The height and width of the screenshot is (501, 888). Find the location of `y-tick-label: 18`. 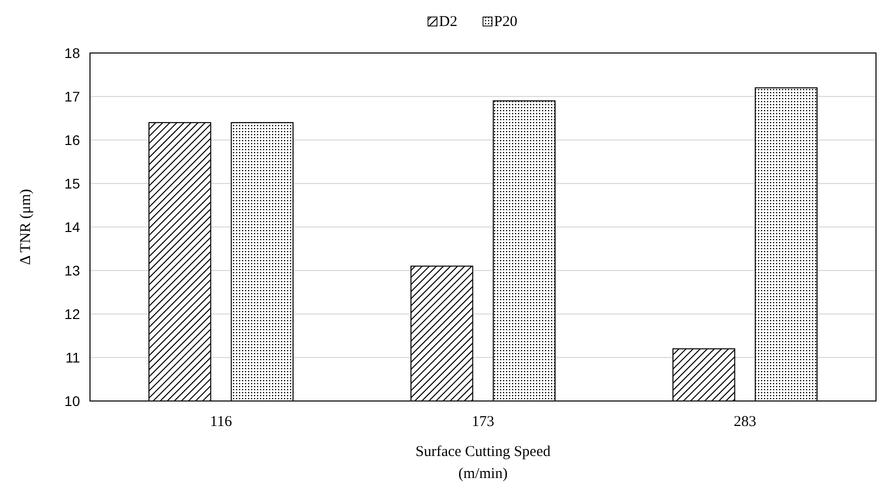

y-tick-label: 18 is located at coordinates (72, 52).